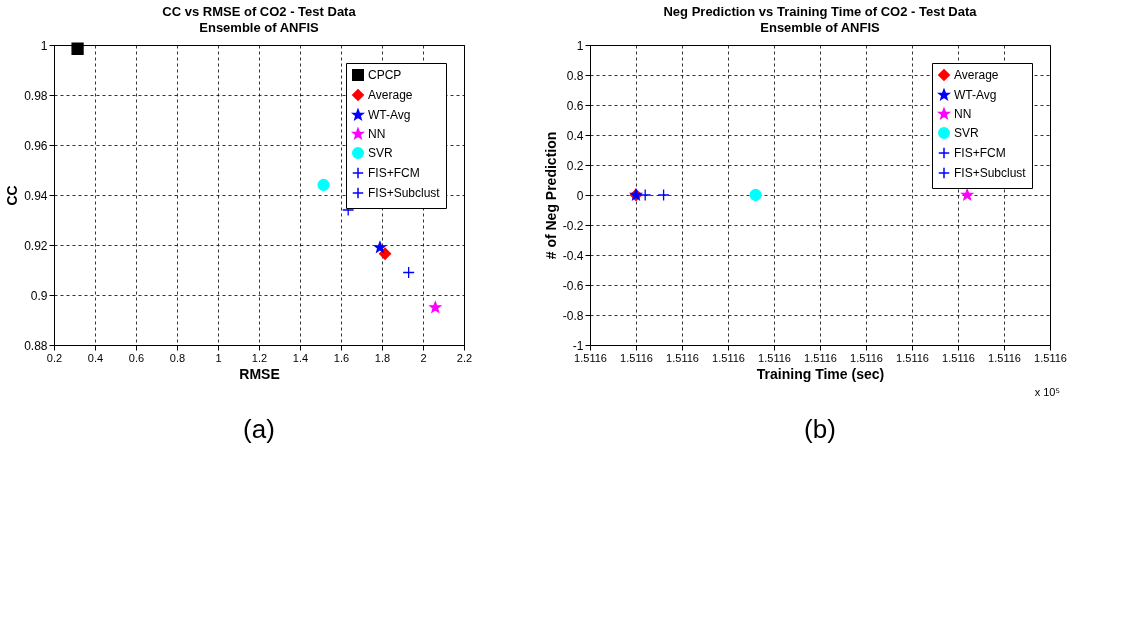 Image resolution: width=1143 pixels, height=629 pixels. Describe the element at coordinates (177, 357) in the screenshot. I see `x-tick-label: 0.8` at that location.